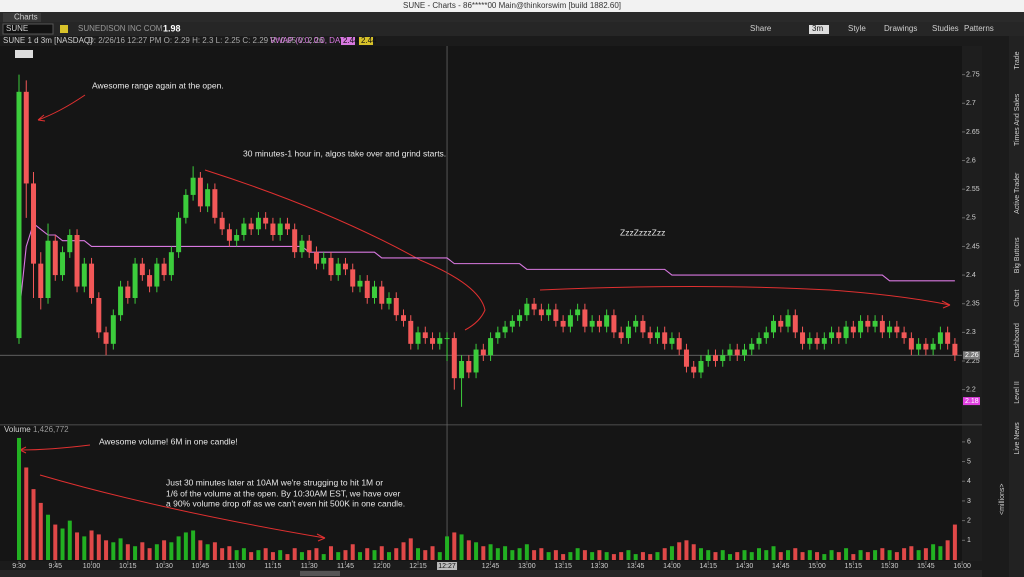 This screenshot has width=1024, height=577. What do you see at coordinates (309, 566) in the screenshot?
I see `x-tick-label: 11:30` at bounding box center [309, 566].